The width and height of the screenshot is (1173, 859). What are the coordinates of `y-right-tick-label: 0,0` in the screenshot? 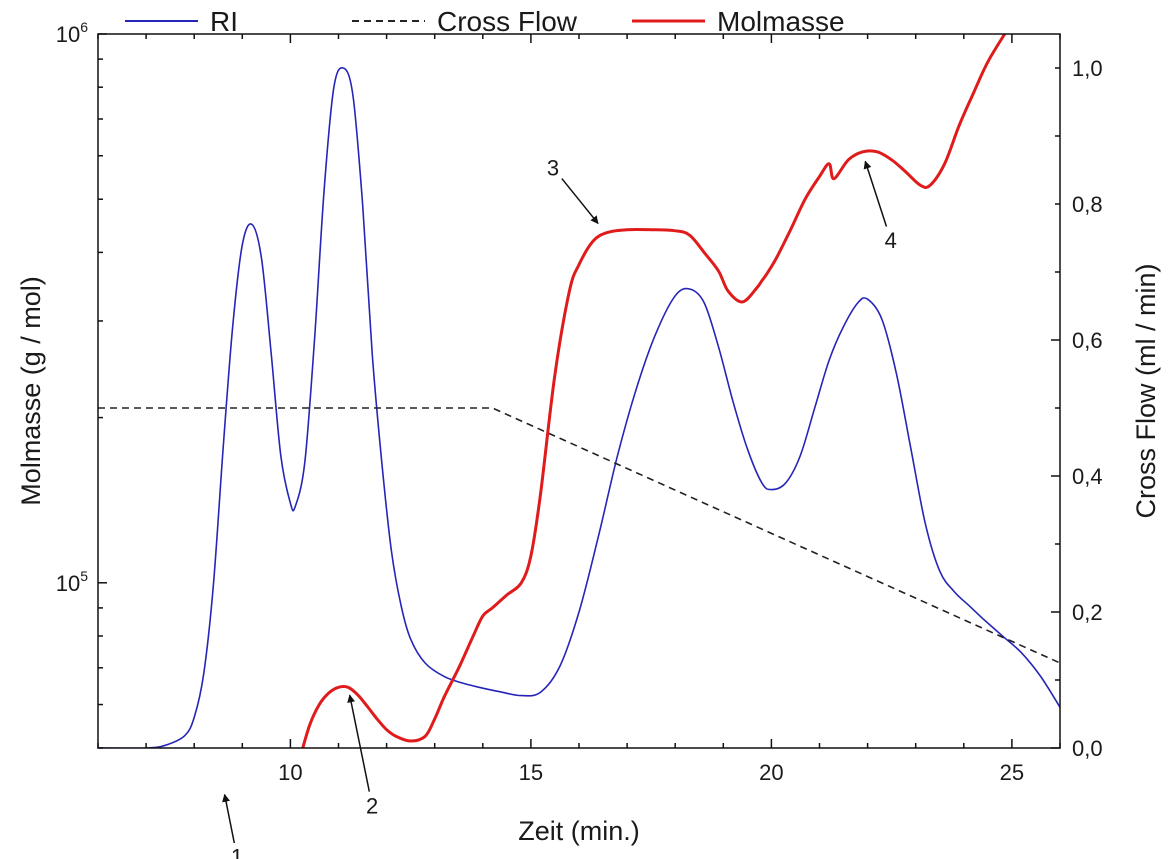 It's located at (1087, 748).